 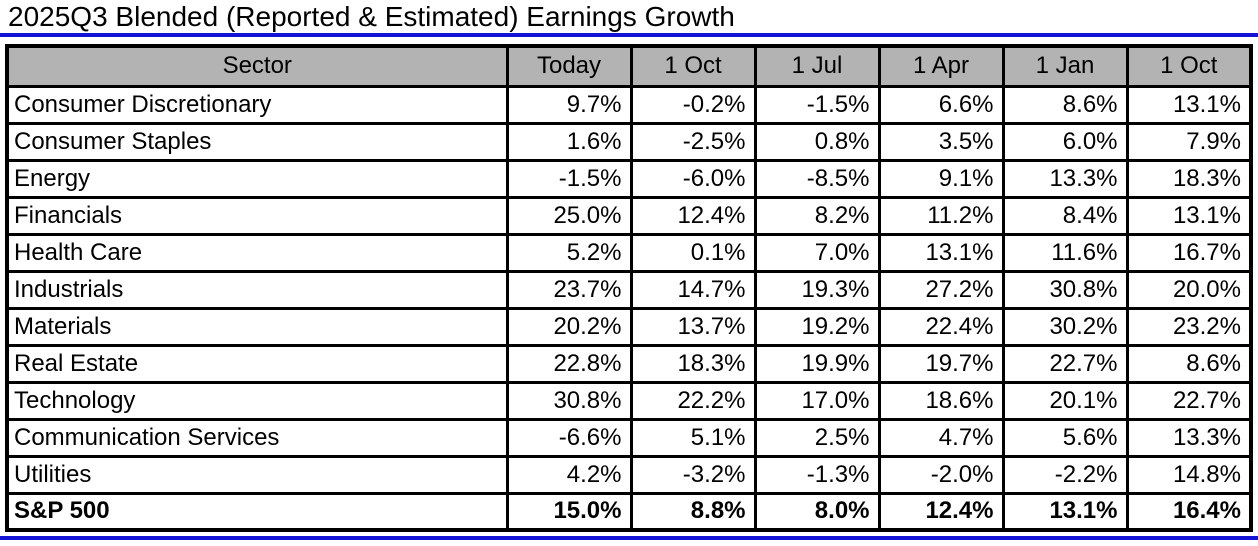 I want to click on column-header-5: 1 Jan, so click(x=1065, y=66).